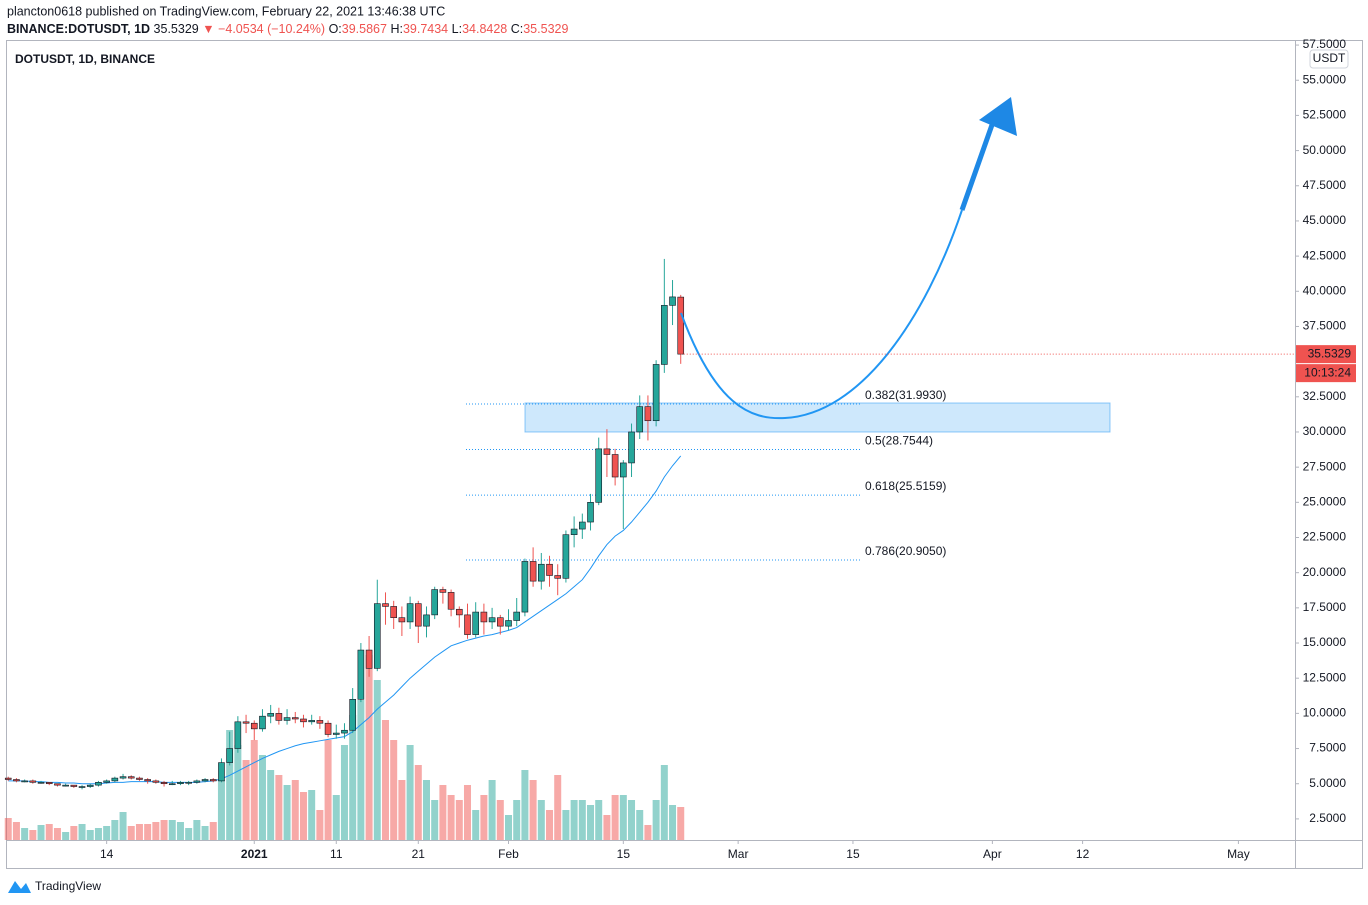 This screenshot has height=905, width=1368. I want to click on arrow-shaft, so click(977, 166).